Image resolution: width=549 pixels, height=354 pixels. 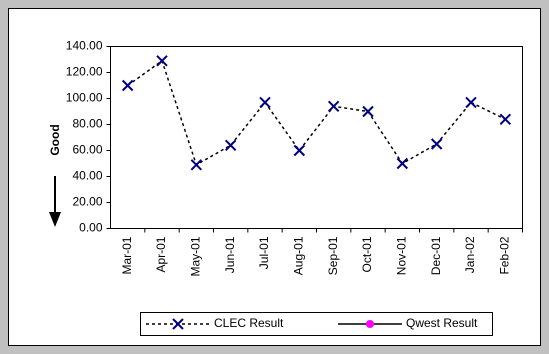 I want to click on y-tick-label: 120.00, so click(x=84, y=72).